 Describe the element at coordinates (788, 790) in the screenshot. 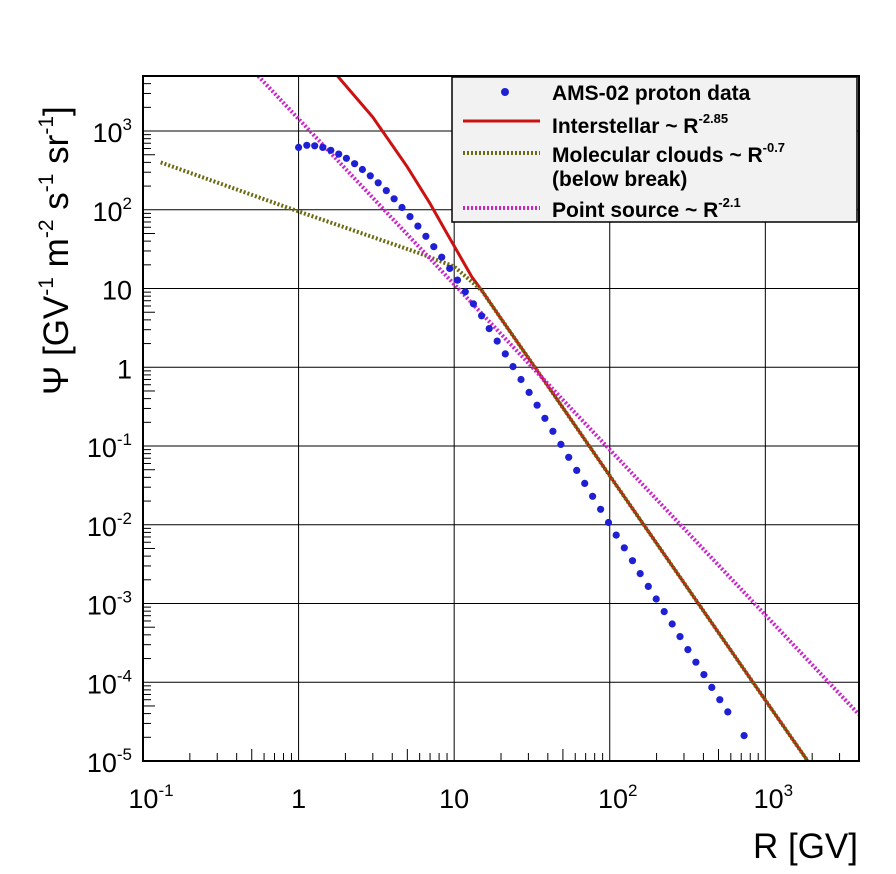

I see `x-tick-label-exp: 3` at that location.